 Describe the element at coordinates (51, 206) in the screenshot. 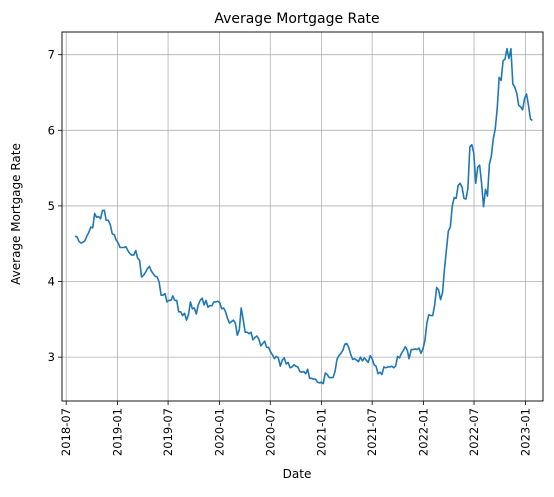

I see `y-tick-label: 5` at that location.